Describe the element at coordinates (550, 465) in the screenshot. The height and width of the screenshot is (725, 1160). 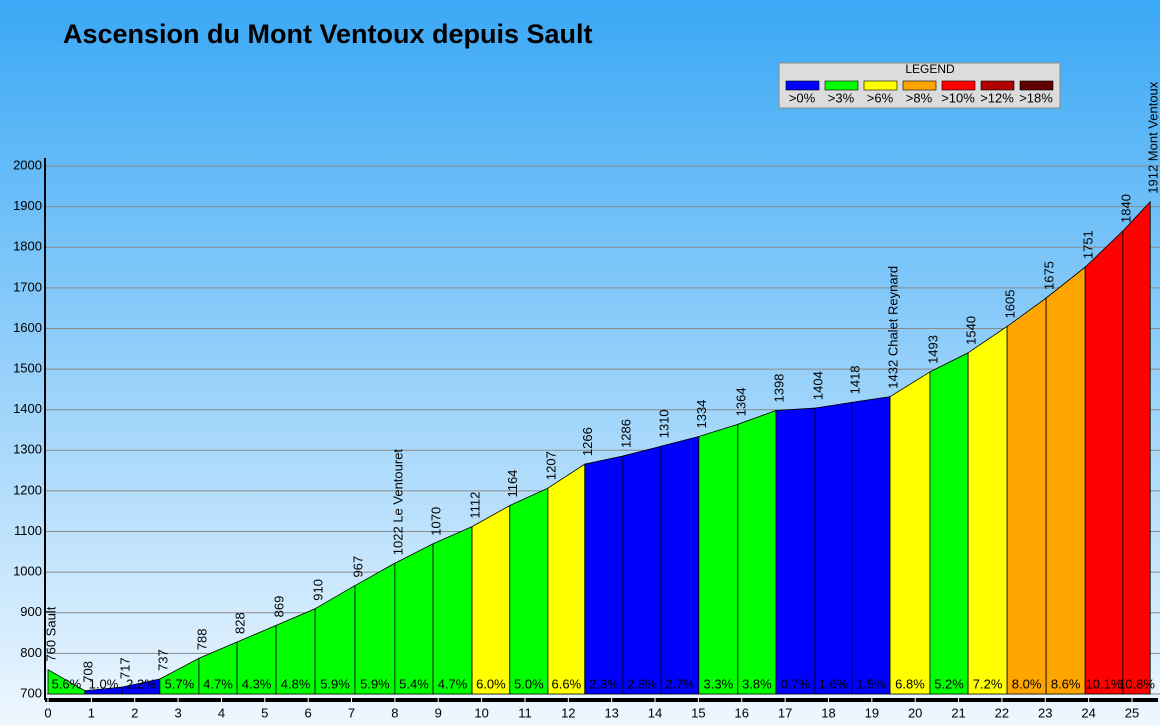
I see `elevation-label: 1207` at that location.